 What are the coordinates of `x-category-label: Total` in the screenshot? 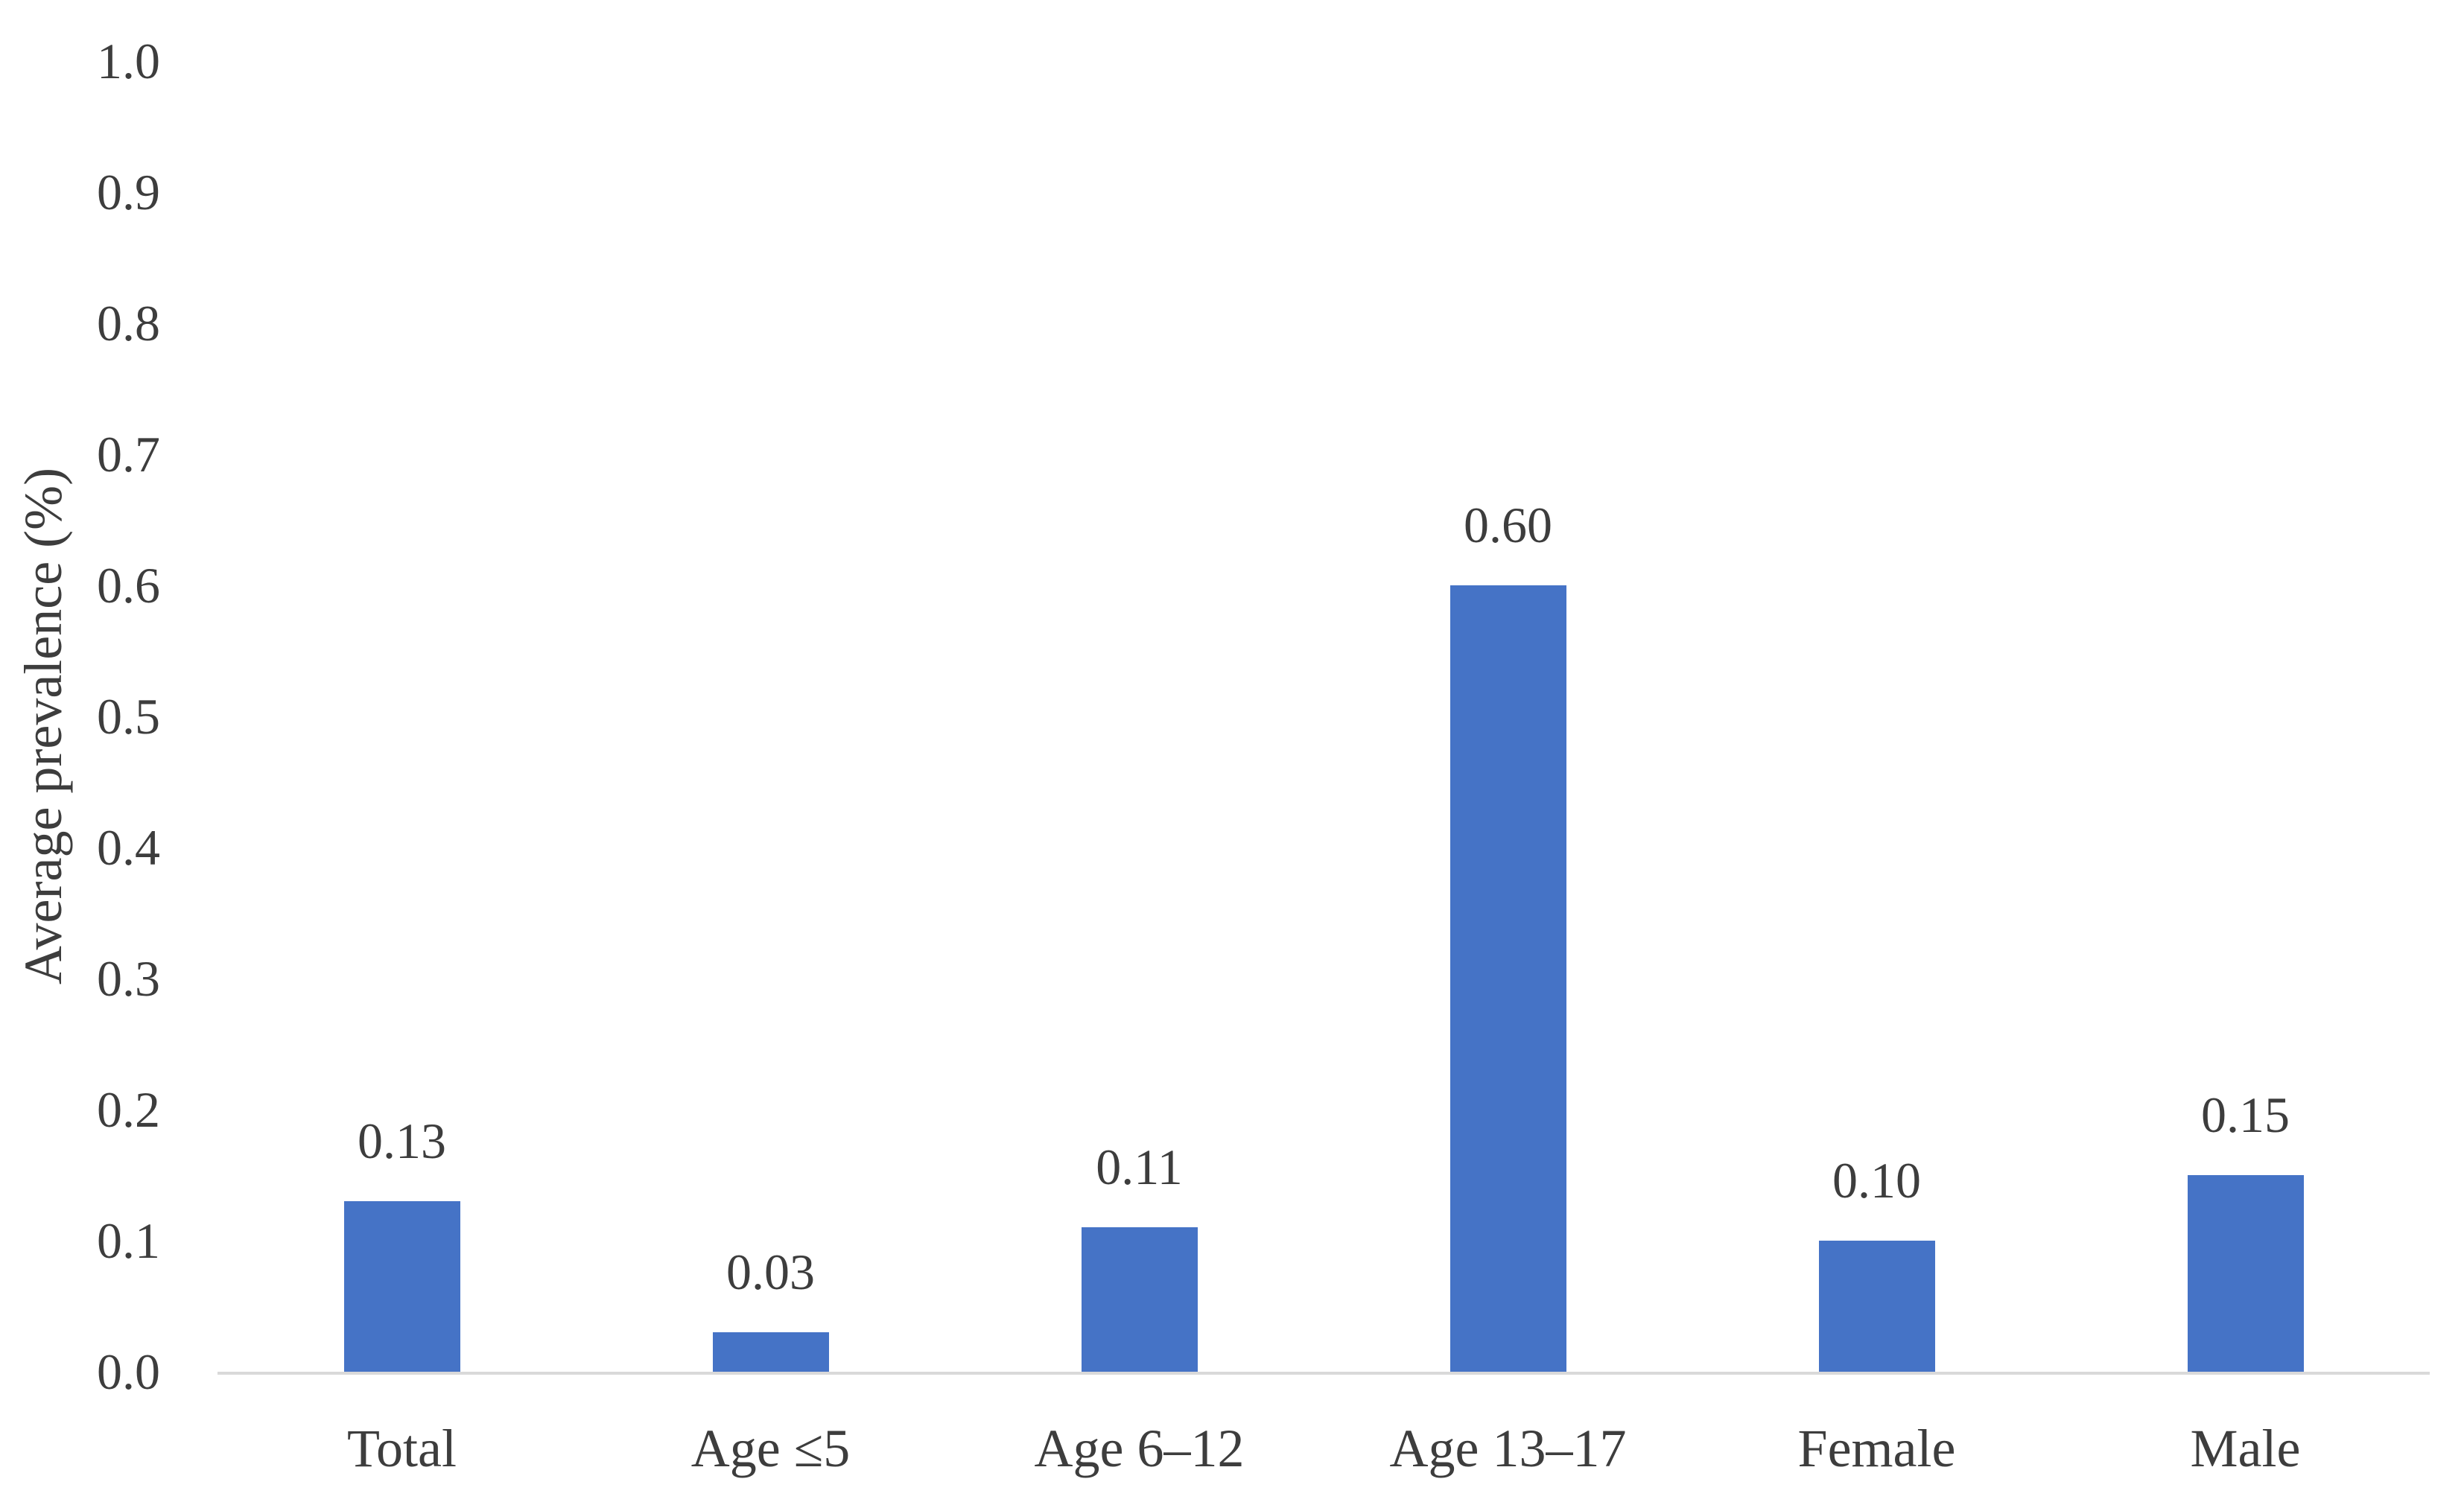 It's located at (402, 1448).